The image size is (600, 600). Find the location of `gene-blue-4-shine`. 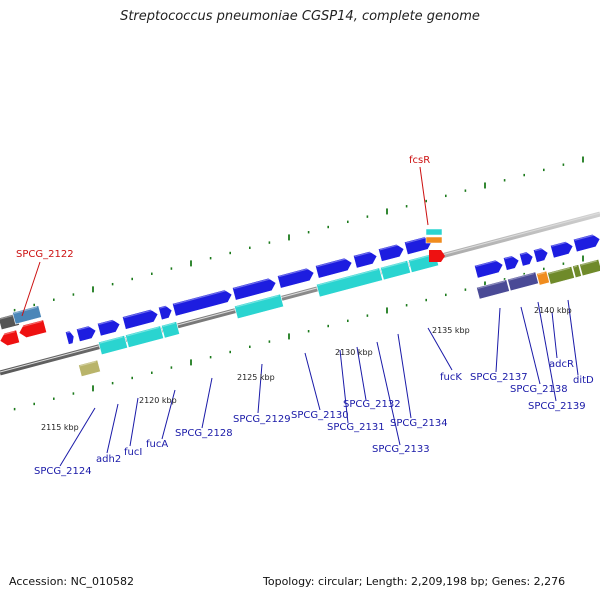

gene-blue-4-shine is located at coordinates (164, 307).